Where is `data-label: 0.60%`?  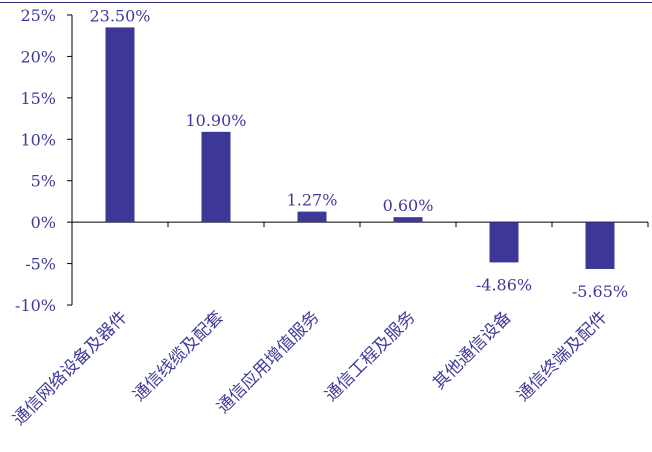 data-label: 0.60% is located at coordinates (408, 205).